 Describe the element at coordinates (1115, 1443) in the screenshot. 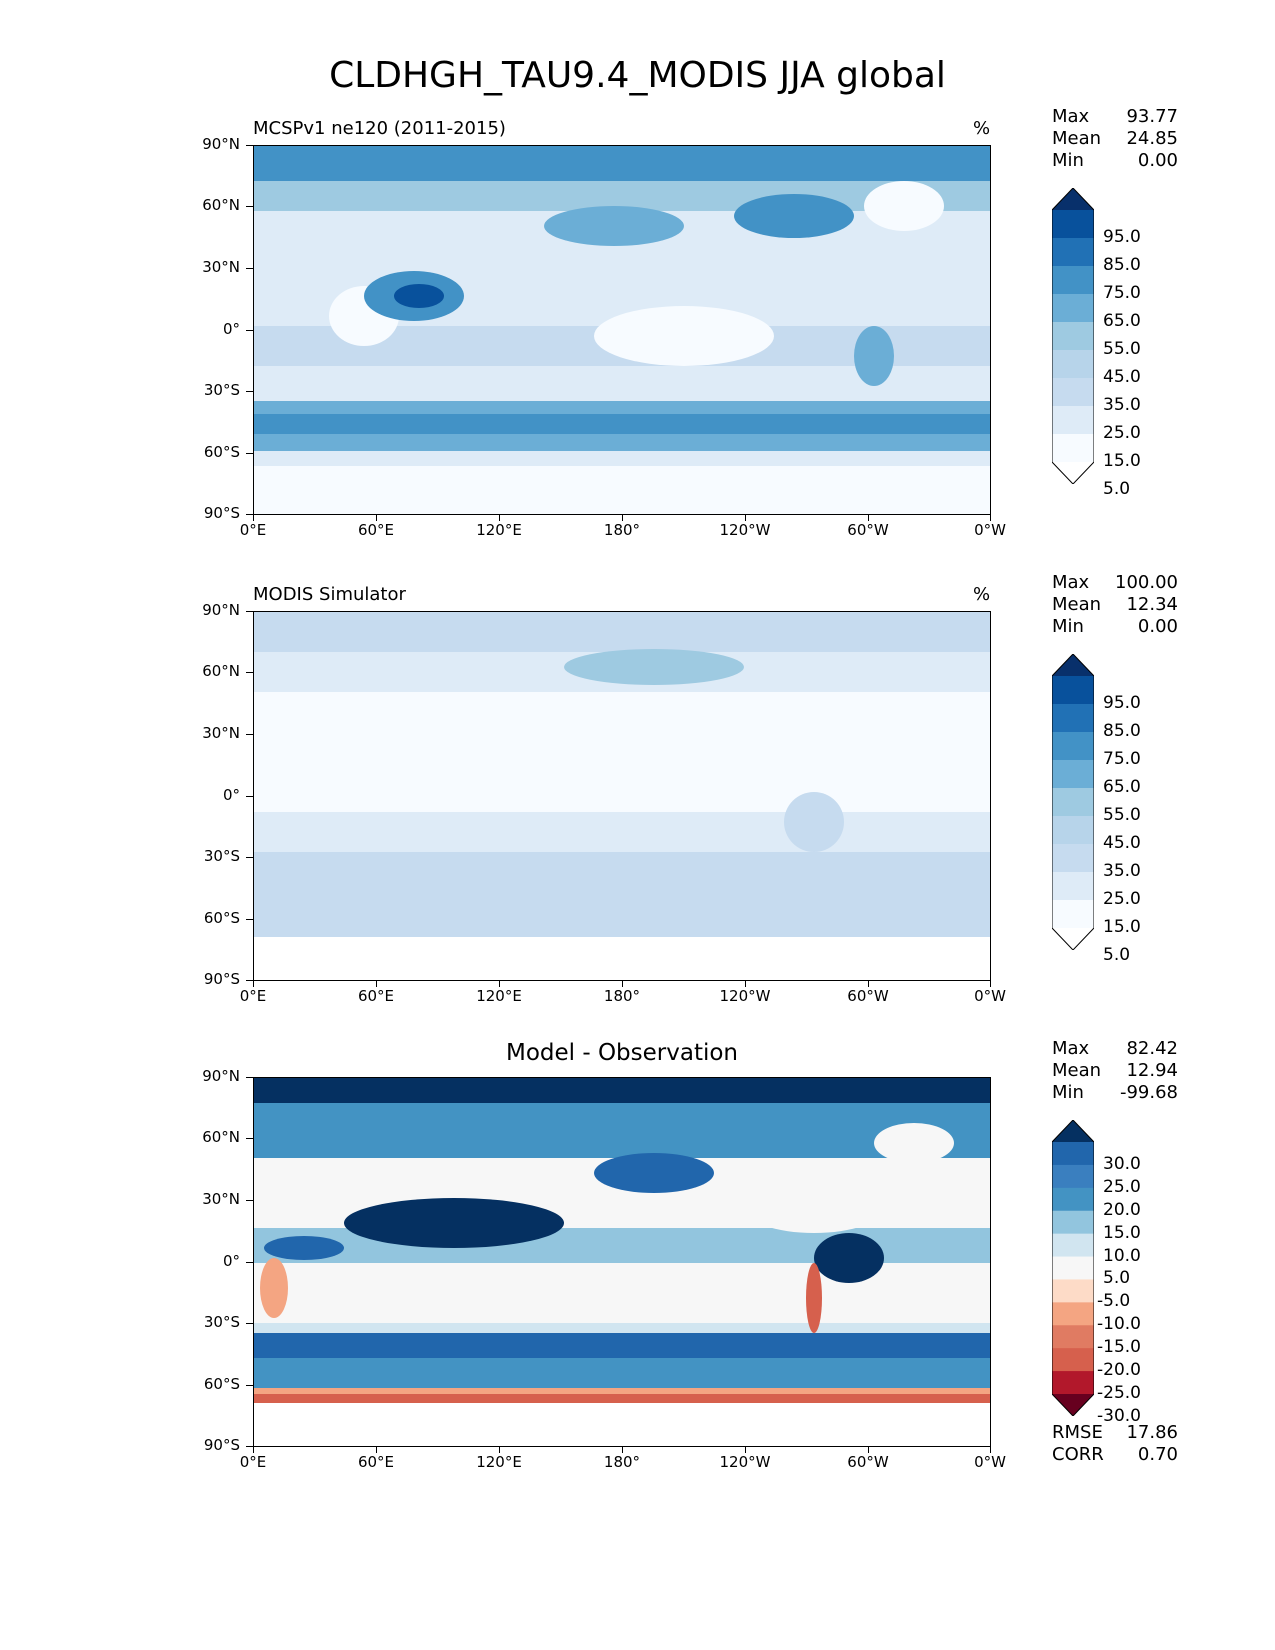

I see `rmse-corr-box: RMSE 17.86 CORR 0.70` at that location.